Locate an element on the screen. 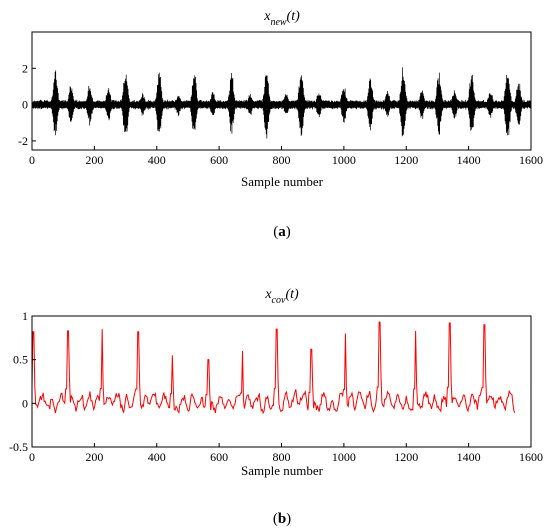 Image resolution: width=550 pixels, height=529 pixels. title-a: xnew(t) is located at coordinates (281, 18).